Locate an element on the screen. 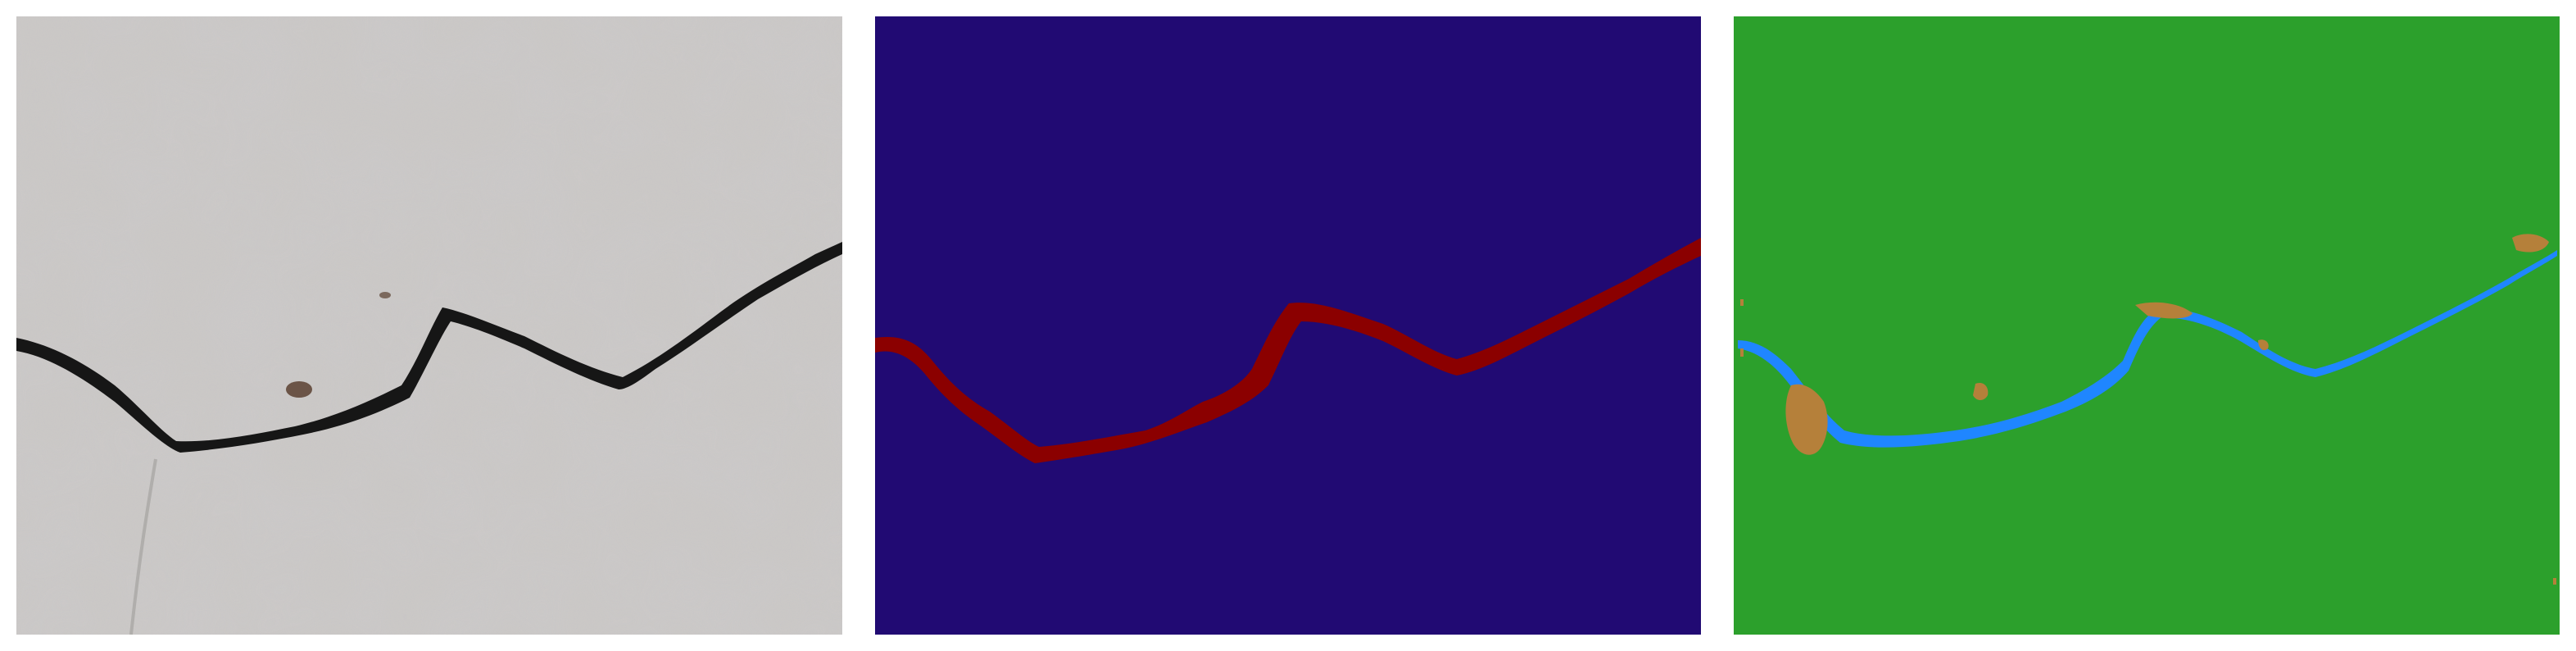 The height and width of the screenshot is (651, 2576). faint-crack is located at coordinates (143, 546).